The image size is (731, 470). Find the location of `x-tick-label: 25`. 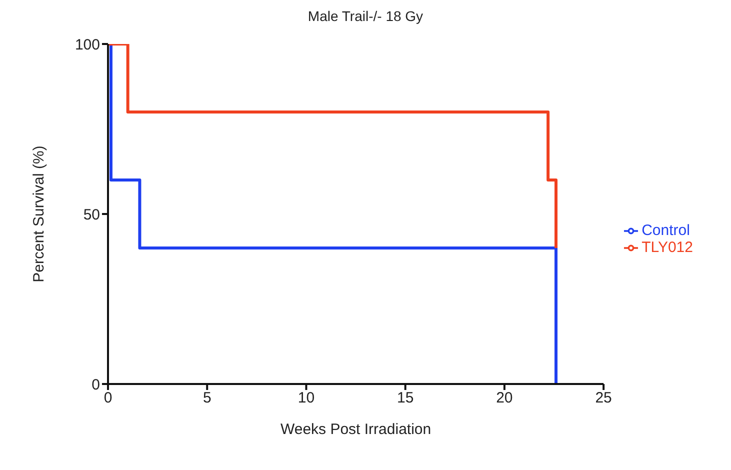

x-tick-label: 25 is located at coordinates (603, 398).